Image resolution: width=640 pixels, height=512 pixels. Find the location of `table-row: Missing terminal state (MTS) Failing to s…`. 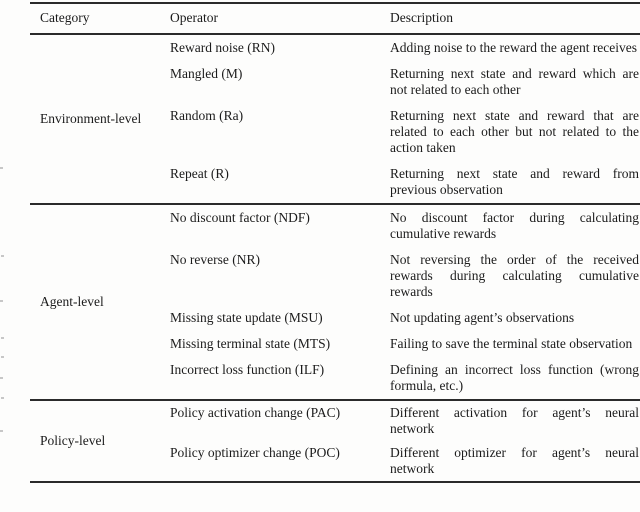

table-row: Missing terminal state (MTS) Failing to s… is located at coordinates (335, 344).